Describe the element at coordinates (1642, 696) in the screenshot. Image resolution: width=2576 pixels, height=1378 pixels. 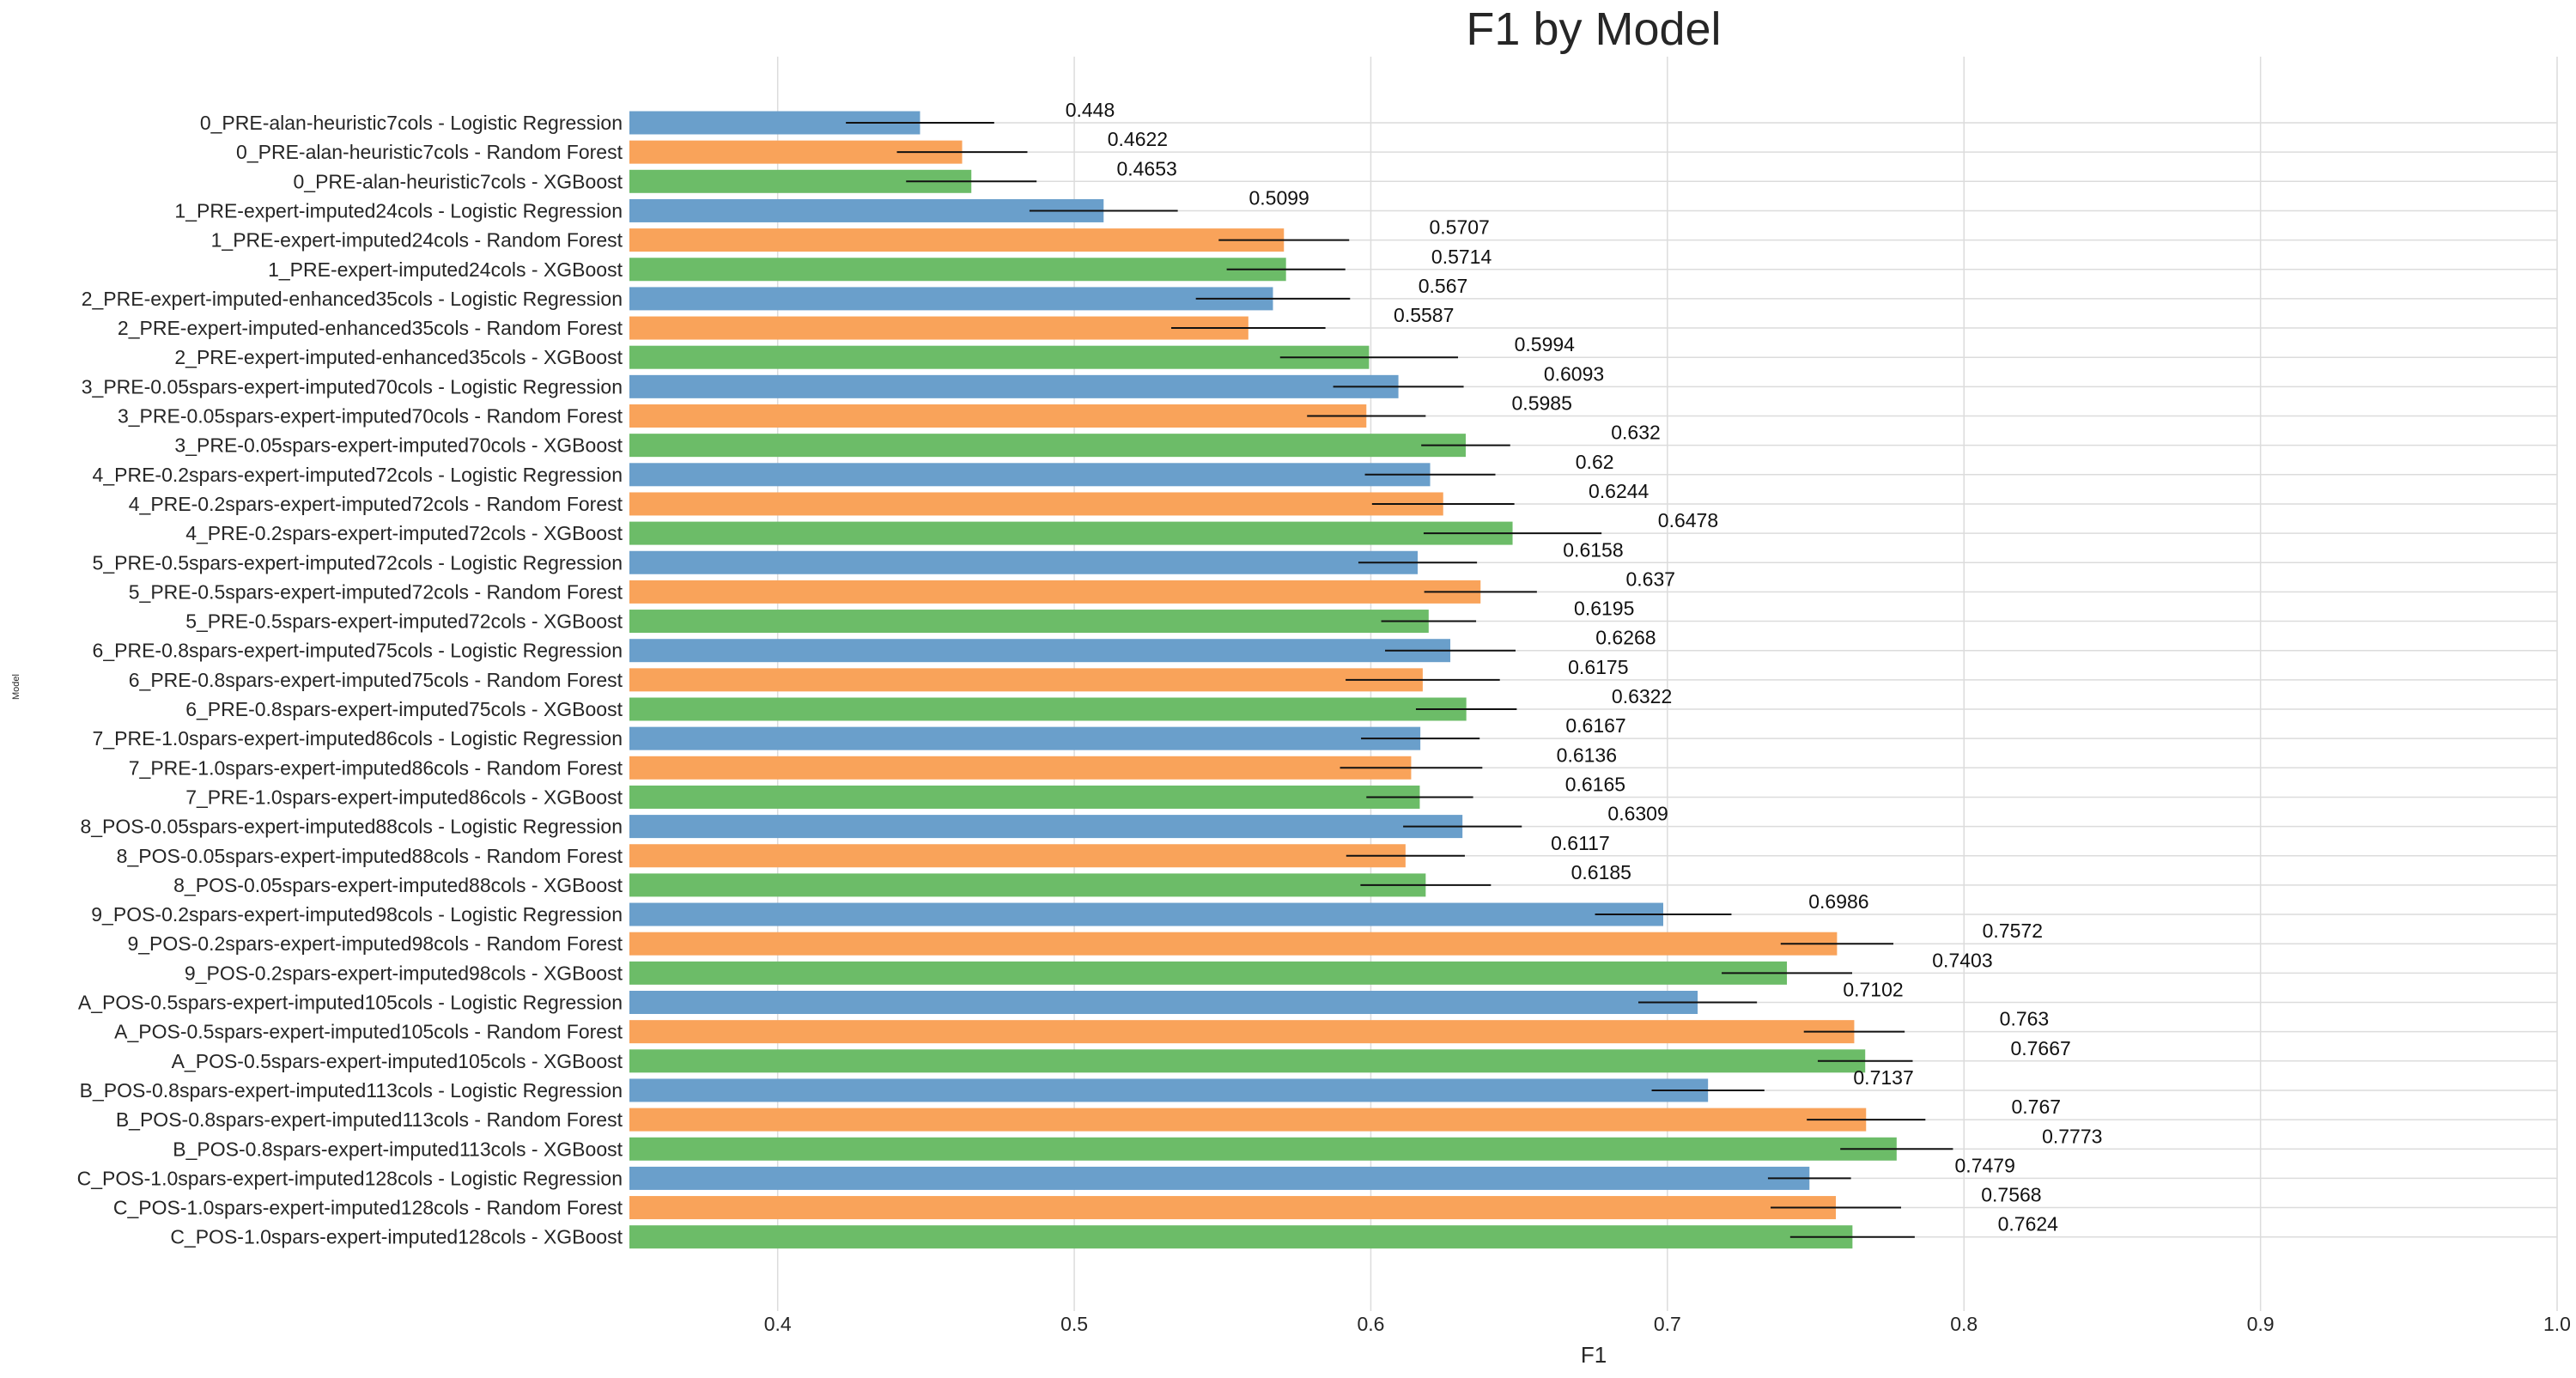
I see `value-label: 0.6322` at that location.